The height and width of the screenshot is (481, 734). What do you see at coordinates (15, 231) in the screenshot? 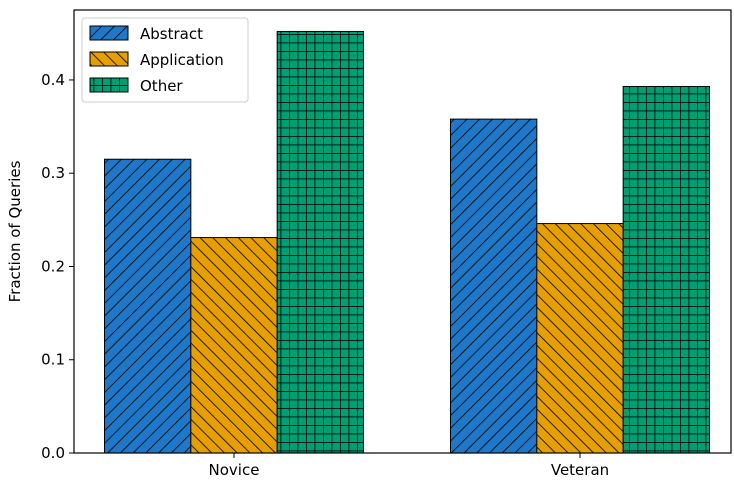
I see `y-axis-label: Fraction of Queries` at bounding box center [15, 231].